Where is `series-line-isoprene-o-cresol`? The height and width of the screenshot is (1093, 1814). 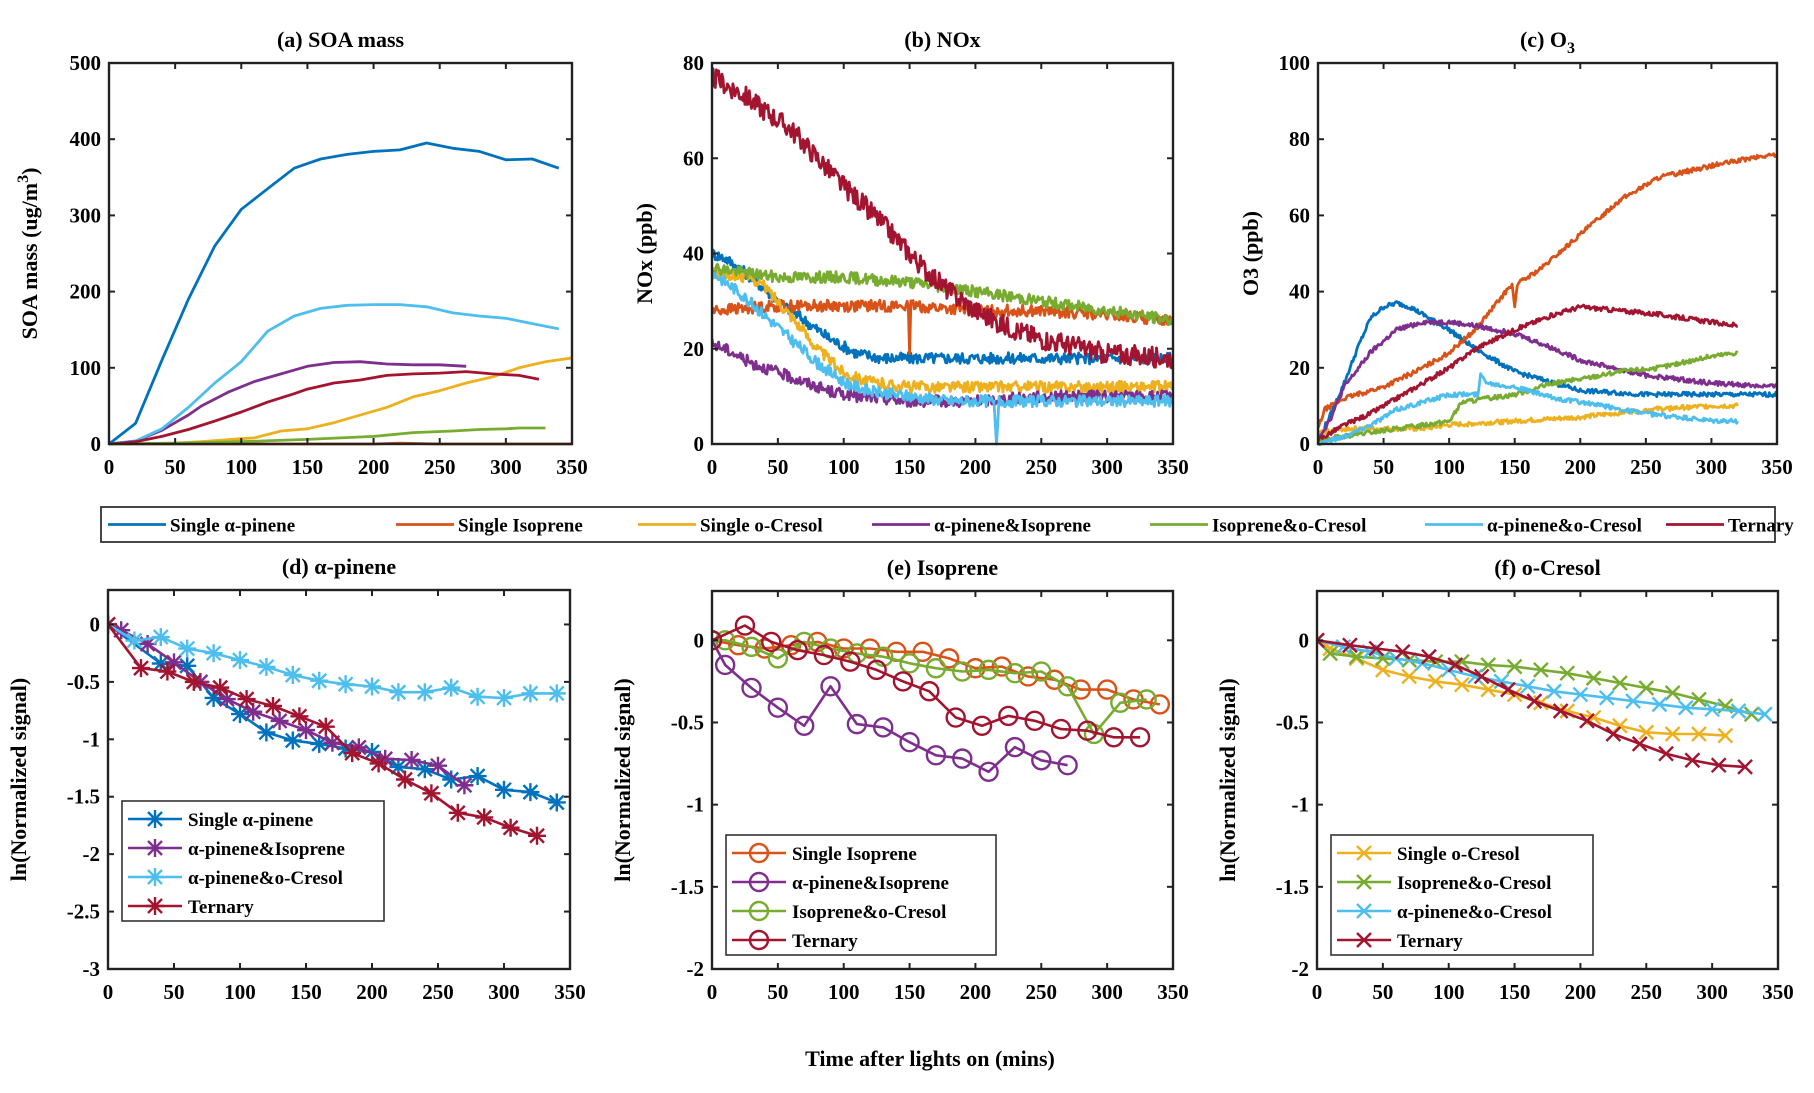 series-line-isoprene-o-cresol is located at coordinates (1528, 397).